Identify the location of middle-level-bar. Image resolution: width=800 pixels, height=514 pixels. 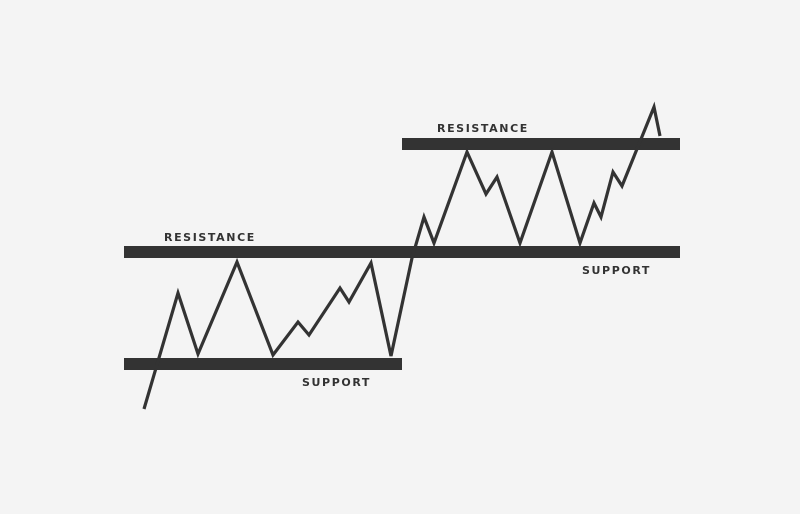
(402, 252).